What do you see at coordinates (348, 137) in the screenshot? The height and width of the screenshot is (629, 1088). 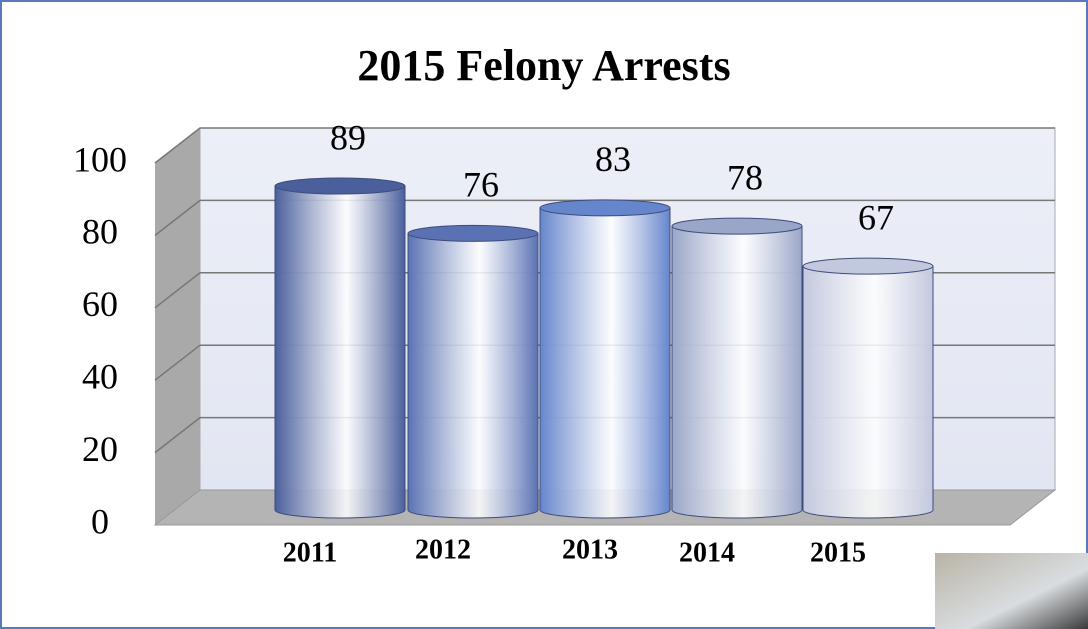 I see `value-label: 89` at bounding box center [348, 137].